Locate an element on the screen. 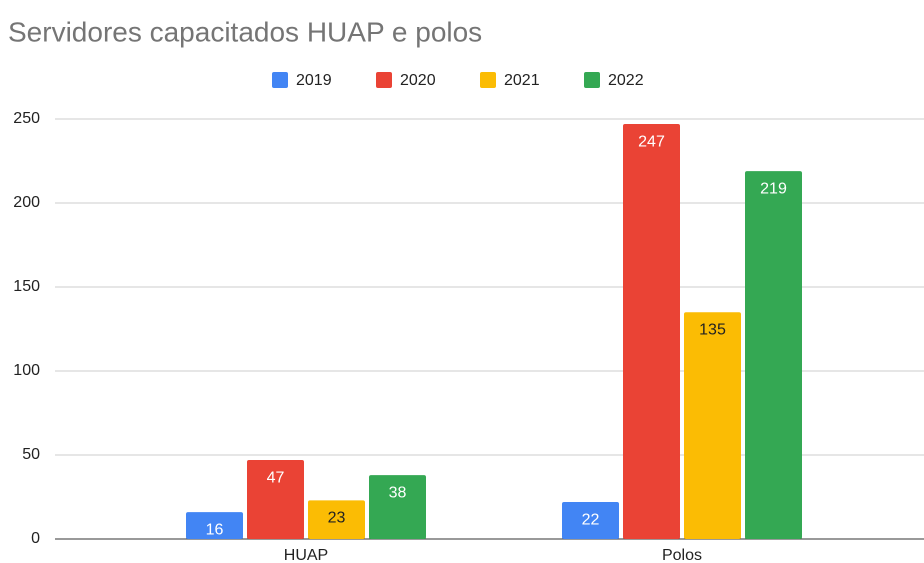  y-tick-label: 0 is located at coordinates (35, 538).